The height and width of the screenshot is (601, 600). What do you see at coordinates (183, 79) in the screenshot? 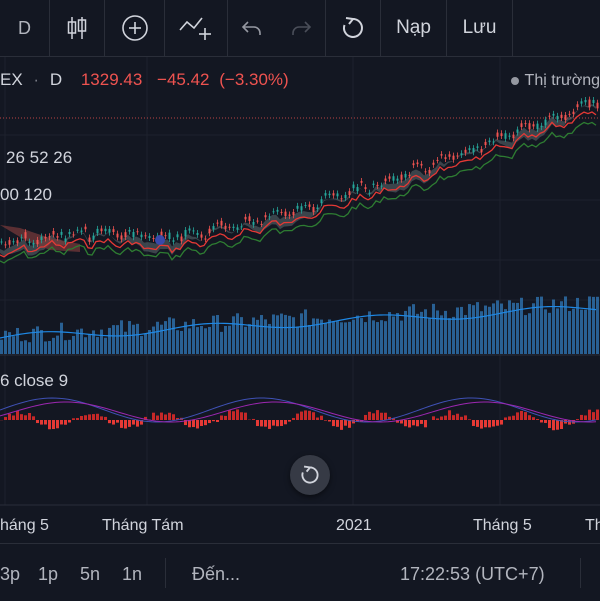
I see `price-change: −45.42` at bounding box center [183, 79].